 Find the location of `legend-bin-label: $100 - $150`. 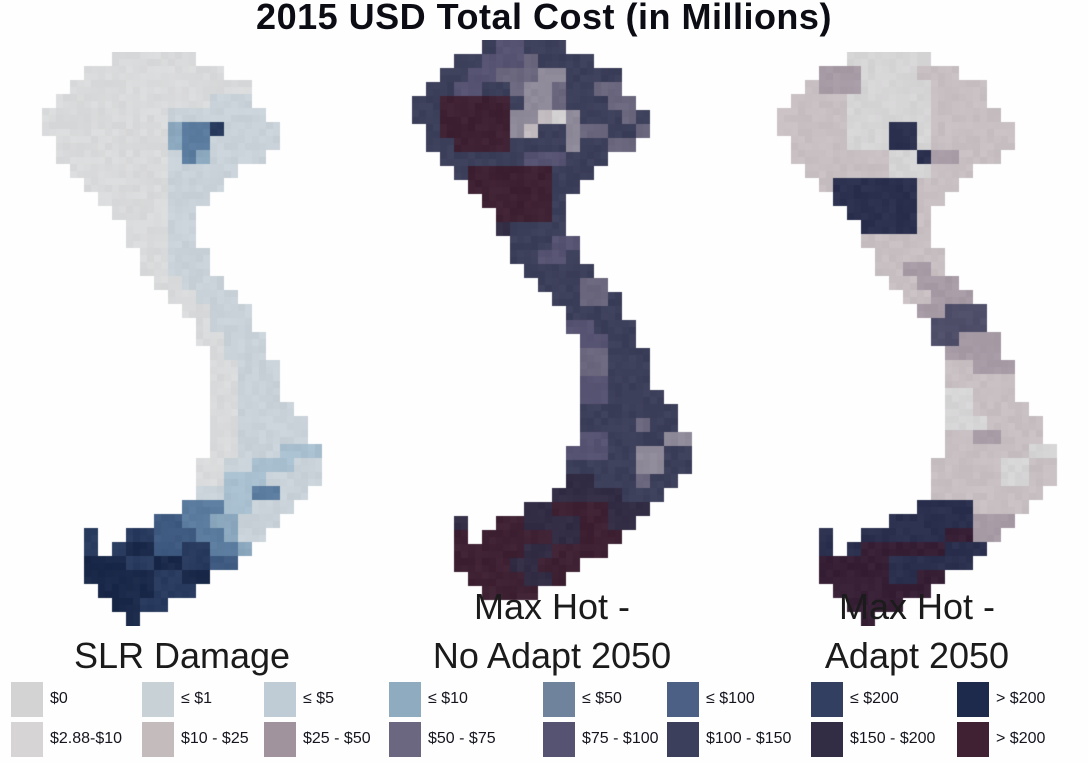

legend-bin-label: $100 - $150 is located at coordinates (749, 738).